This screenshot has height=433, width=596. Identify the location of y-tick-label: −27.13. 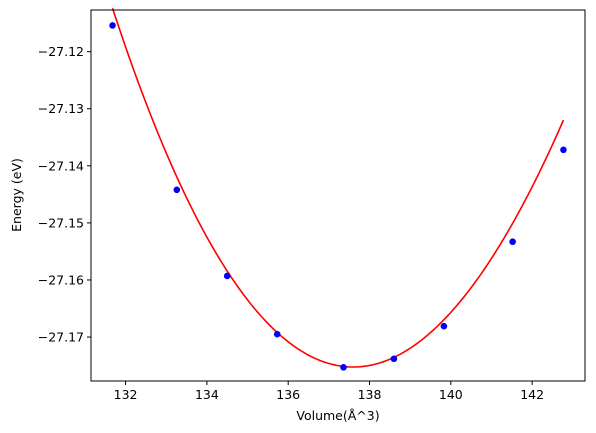
(61, 108).